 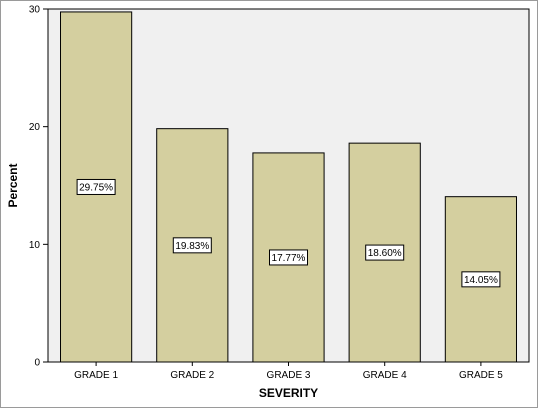 I want to click on x-tick-label: GRADE 2, so click(x=192, y=375).